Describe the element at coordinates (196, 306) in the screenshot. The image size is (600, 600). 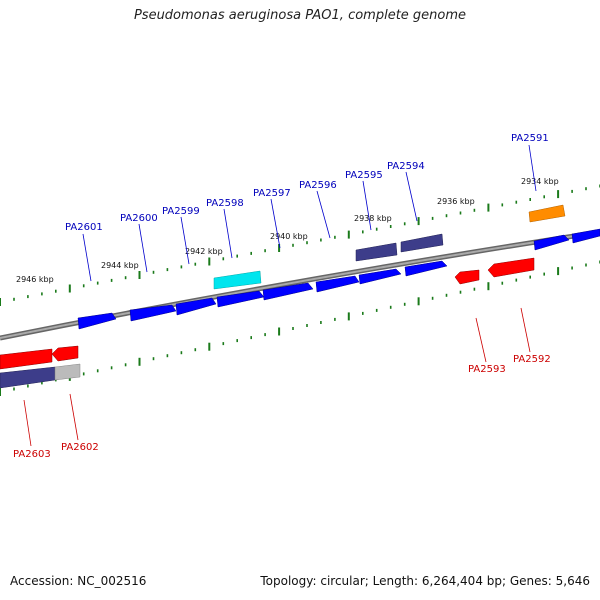
I see `gene-PA2599` at that location.